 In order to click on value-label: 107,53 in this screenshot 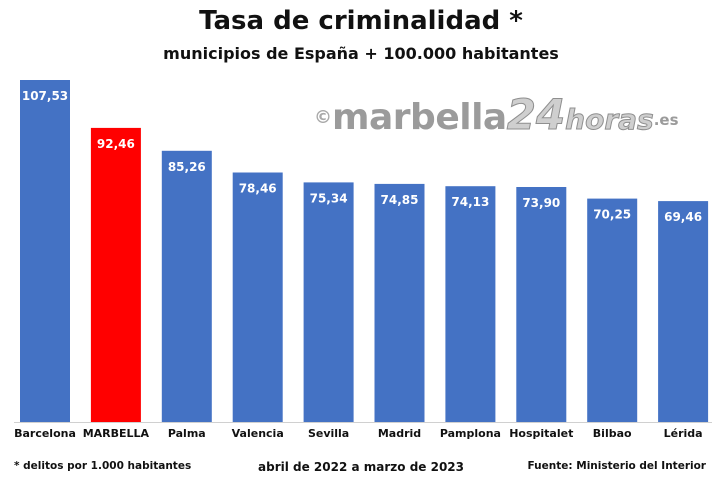, I will do `click(45, 96)`.